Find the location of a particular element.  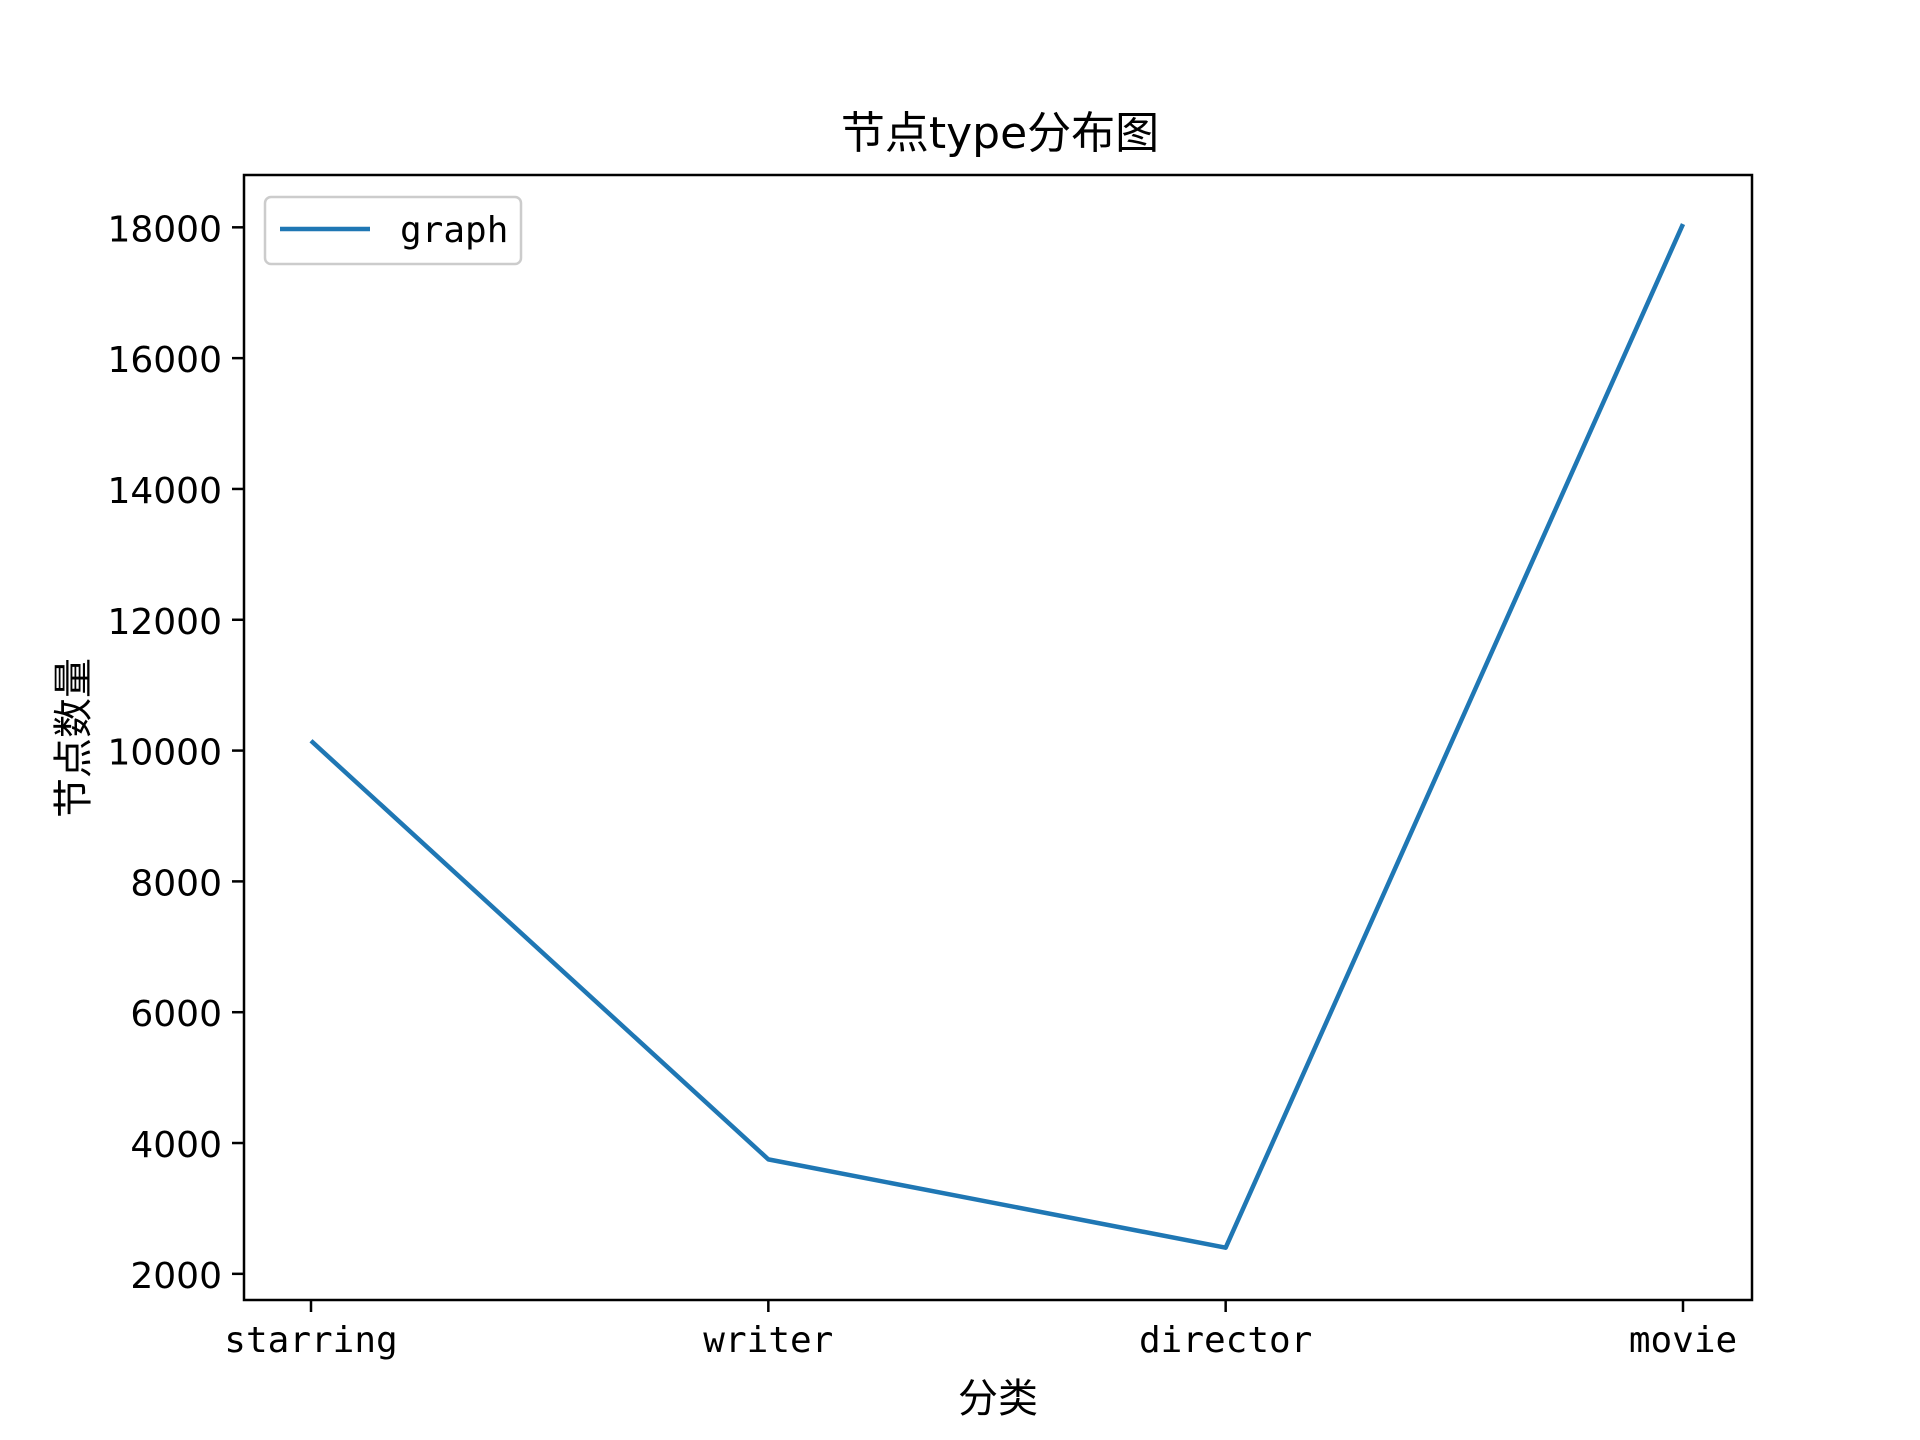

y-tick-label: 8000 is located at coordinates (176, 883).